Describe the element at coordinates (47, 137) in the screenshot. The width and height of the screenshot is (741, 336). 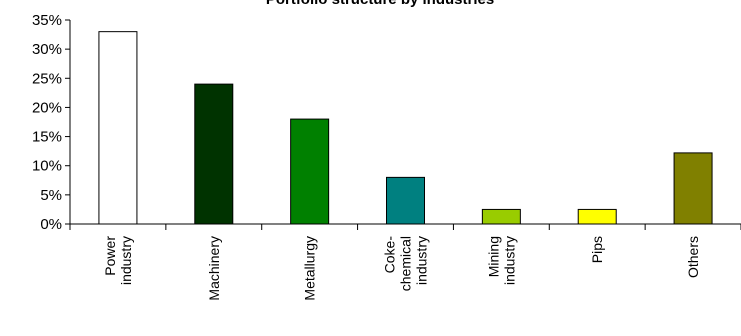
I see `y-tick-label: 15%` at that location.